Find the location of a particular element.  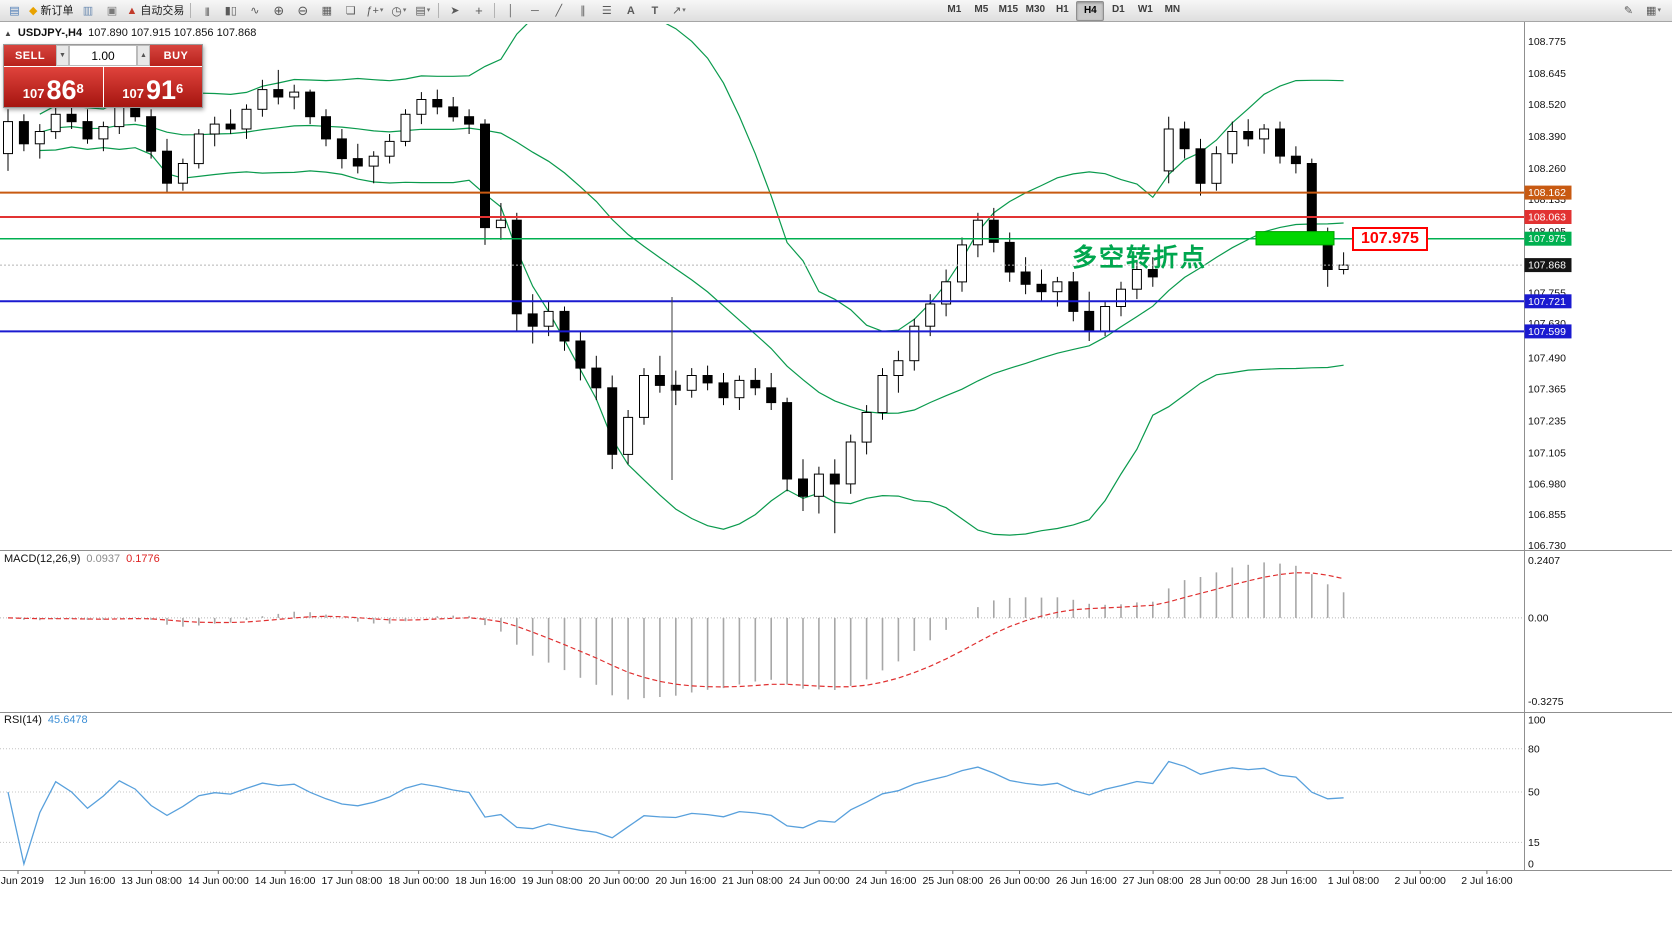

svg-text: 0.00 is located at coordinates (1538, 618).